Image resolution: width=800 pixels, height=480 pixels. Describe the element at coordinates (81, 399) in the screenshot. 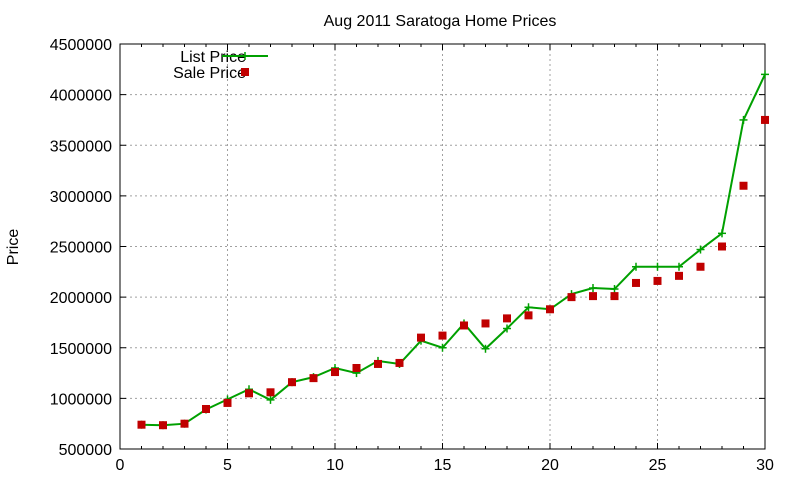

I see `y-tick-label: 1000000` at that location.